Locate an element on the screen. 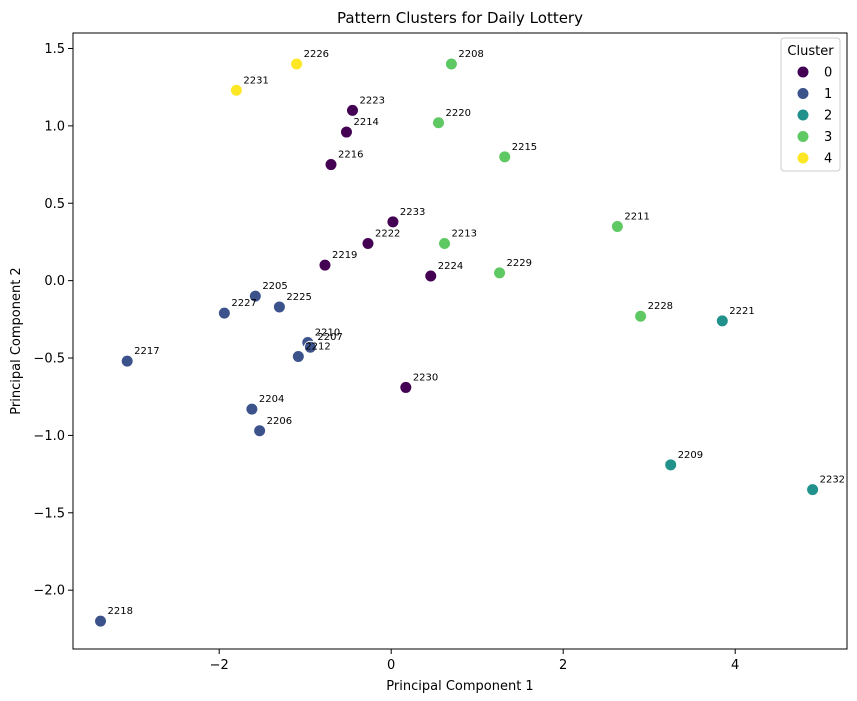  point-label-2230: 2230 is located at coordinates (425, 377).